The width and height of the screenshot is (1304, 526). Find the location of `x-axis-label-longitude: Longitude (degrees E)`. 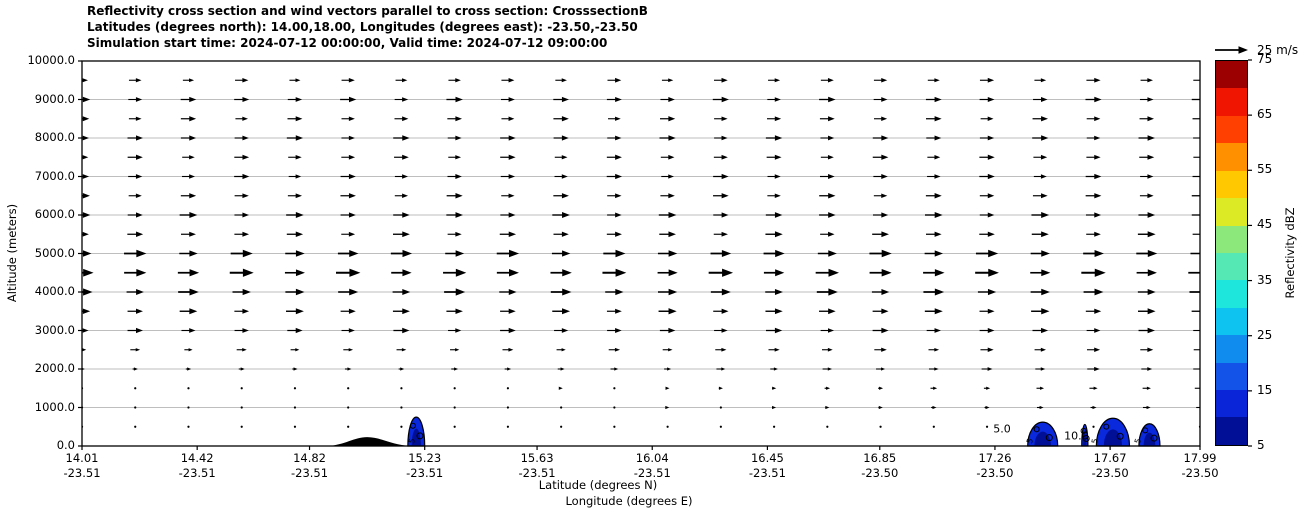

x-axis-label-longitude: Longitude (degrees E) is located at coordinates (629, 501).